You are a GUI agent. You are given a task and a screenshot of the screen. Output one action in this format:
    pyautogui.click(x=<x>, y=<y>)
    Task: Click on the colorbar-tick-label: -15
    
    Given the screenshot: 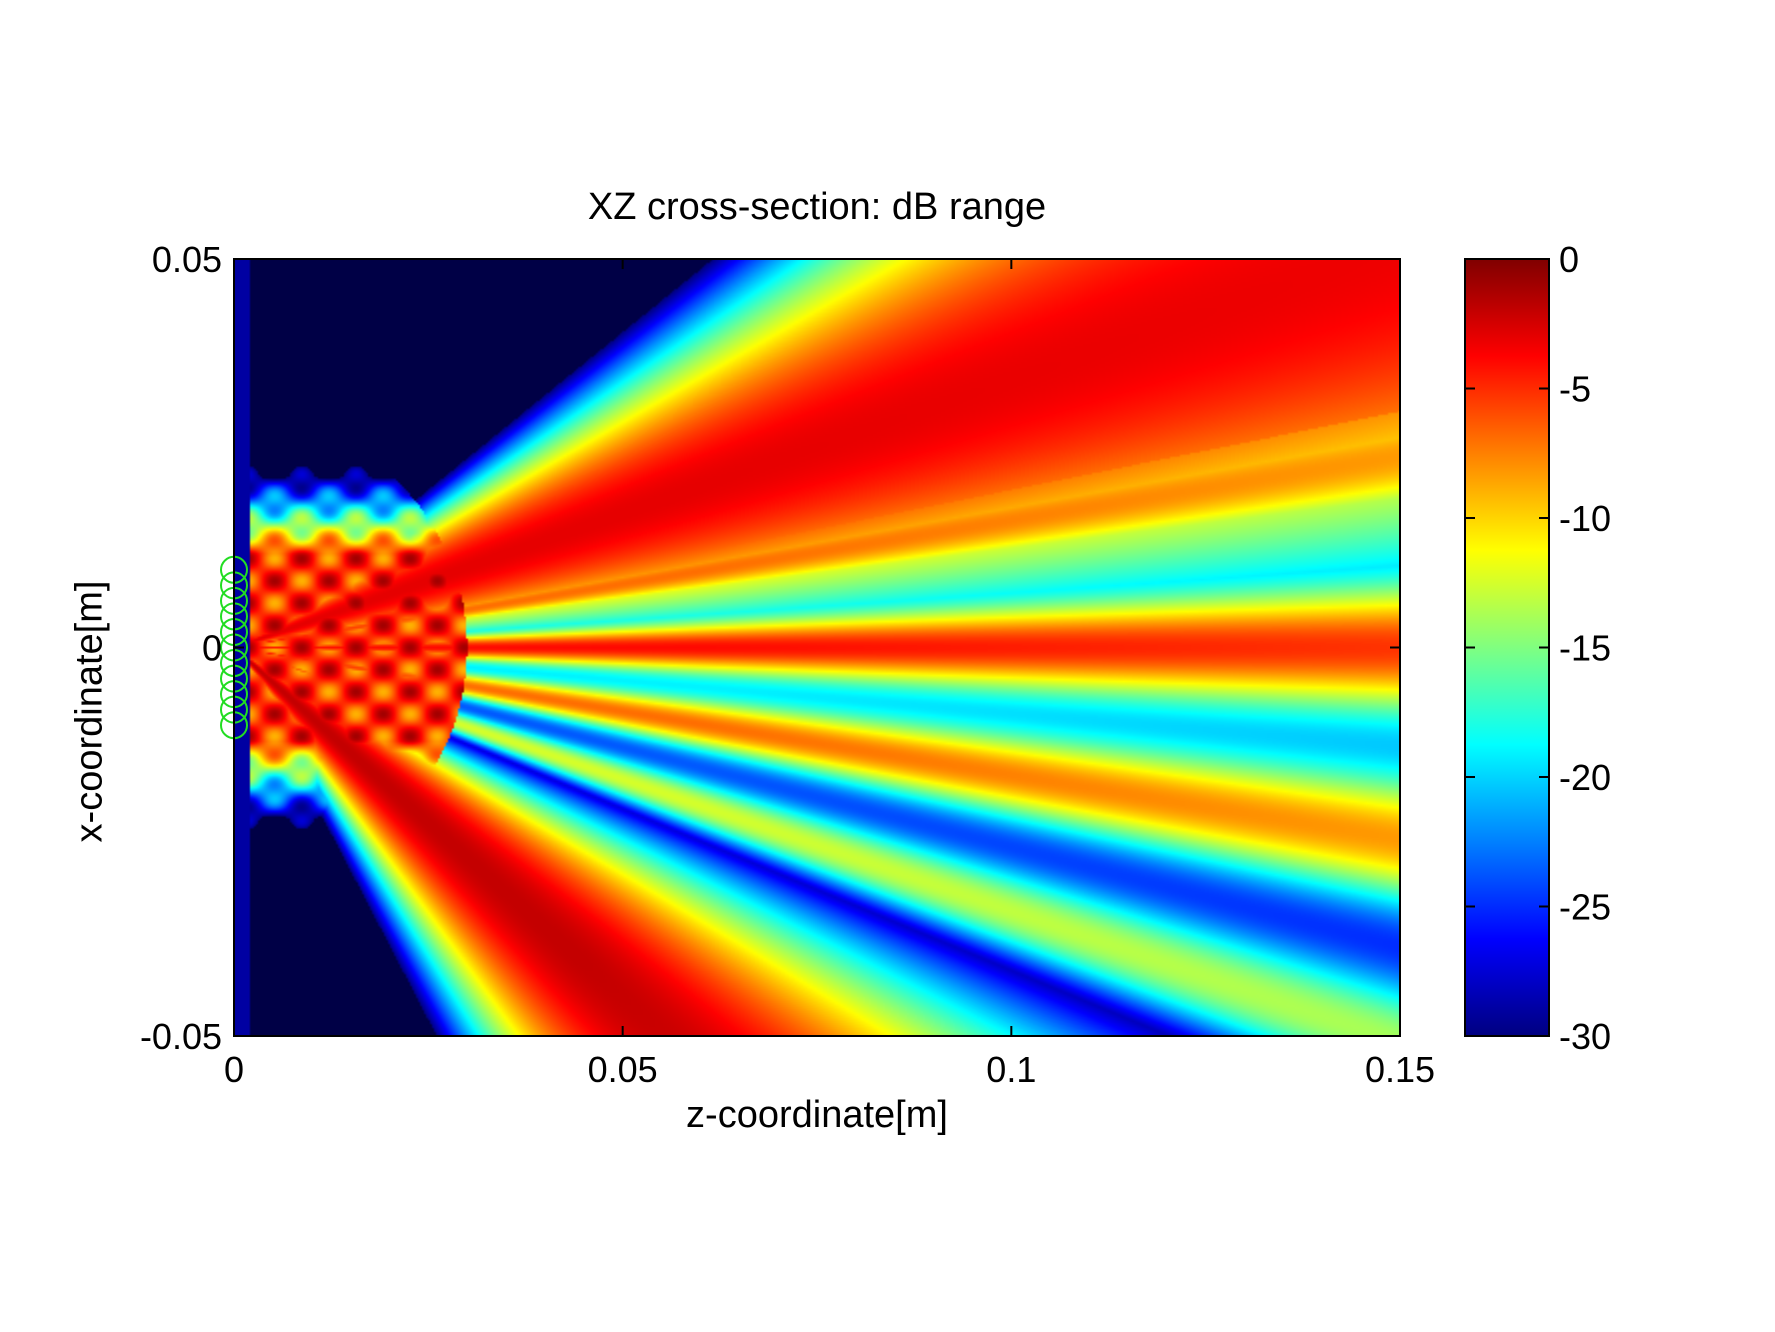 What is the action you would take?
    pyautogui.click(x=1585, y=648)
    